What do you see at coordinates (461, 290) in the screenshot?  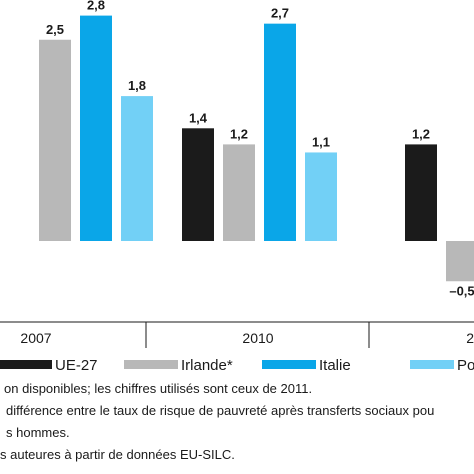 I see `value-label-irlande-2013: –0,5` at bounding box center [461, 290].